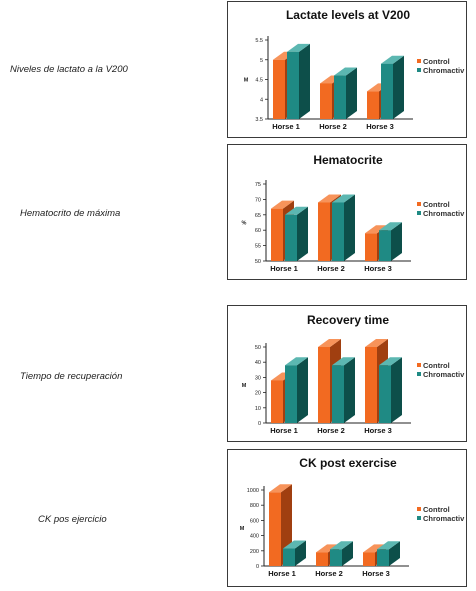 The image size is (476, 591). I want to click on y-tick-label: 600, so click(254, 521).